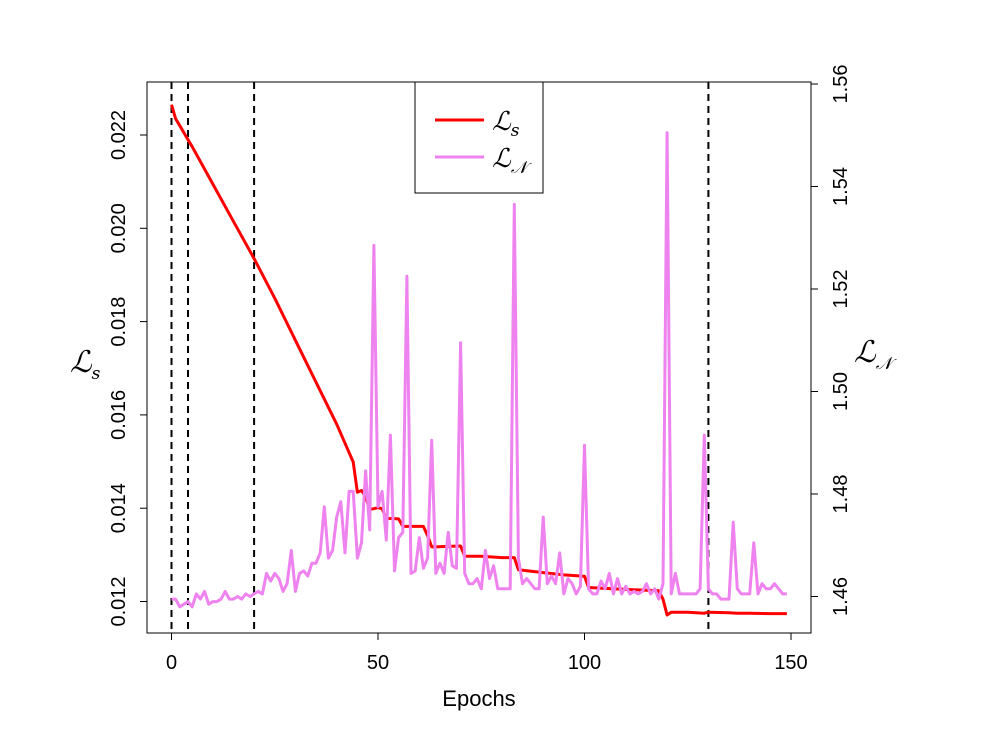 The image size is (992, 737). I want to click on y-left-tick-label: 0.012, so click(119, 601).